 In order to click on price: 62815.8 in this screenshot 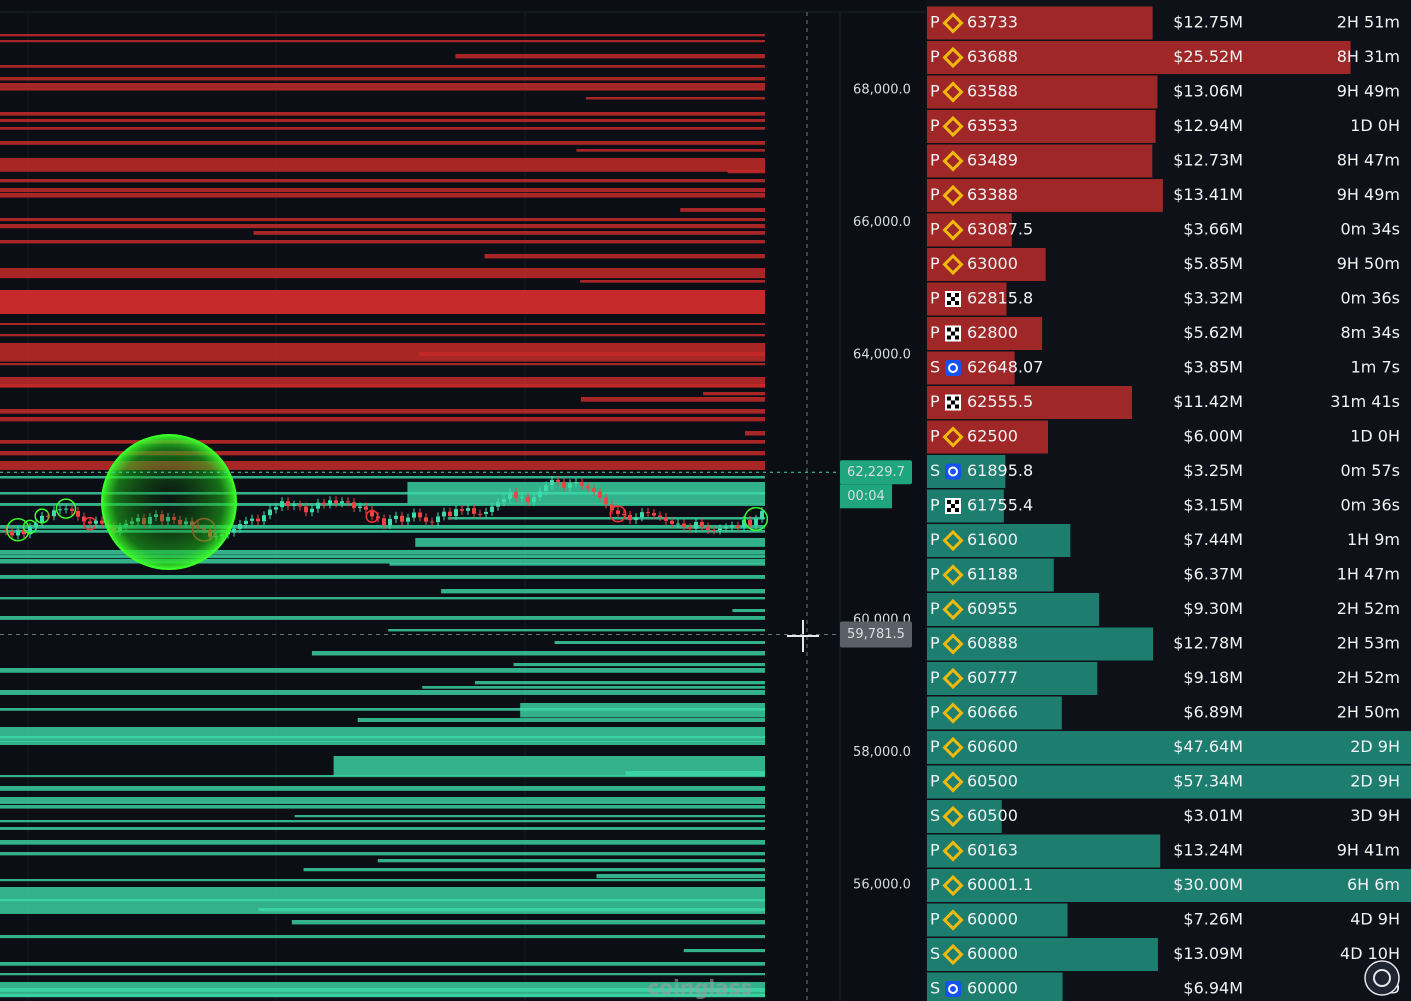, I will do `click(1000, 298)`.